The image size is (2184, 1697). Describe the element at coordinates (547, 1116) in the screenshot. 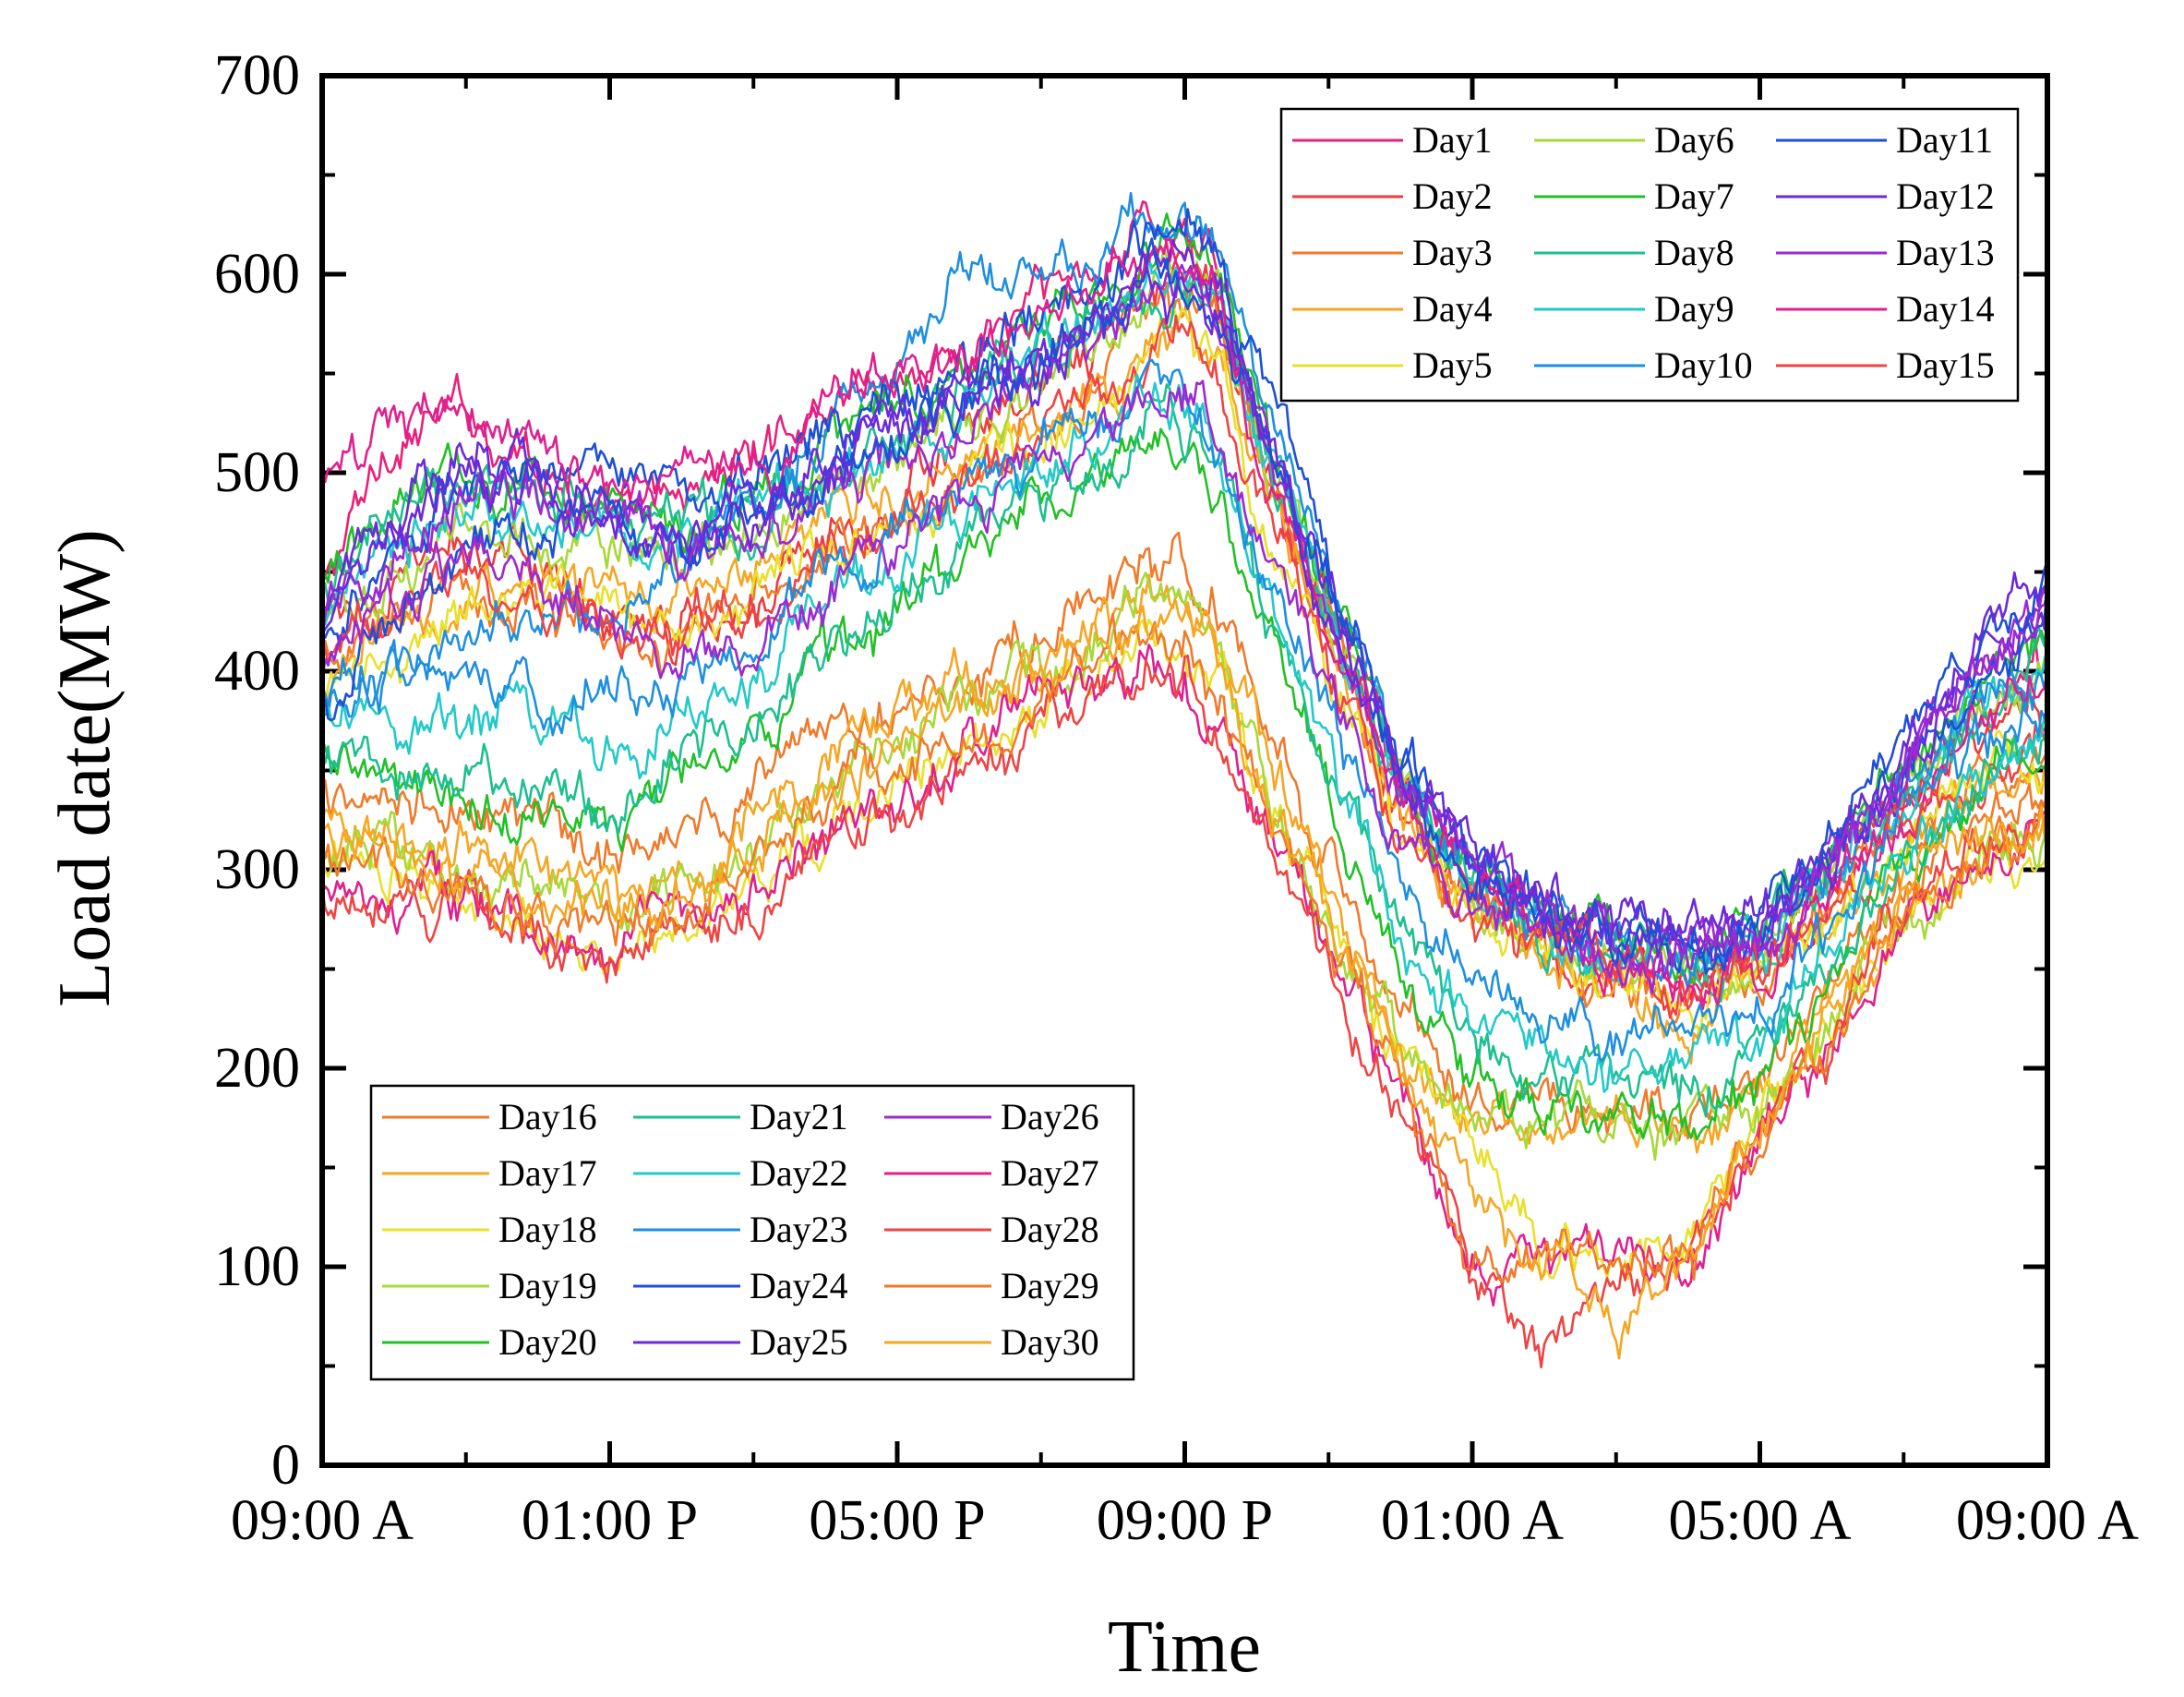

I see `legend-label: Day16` at that location.